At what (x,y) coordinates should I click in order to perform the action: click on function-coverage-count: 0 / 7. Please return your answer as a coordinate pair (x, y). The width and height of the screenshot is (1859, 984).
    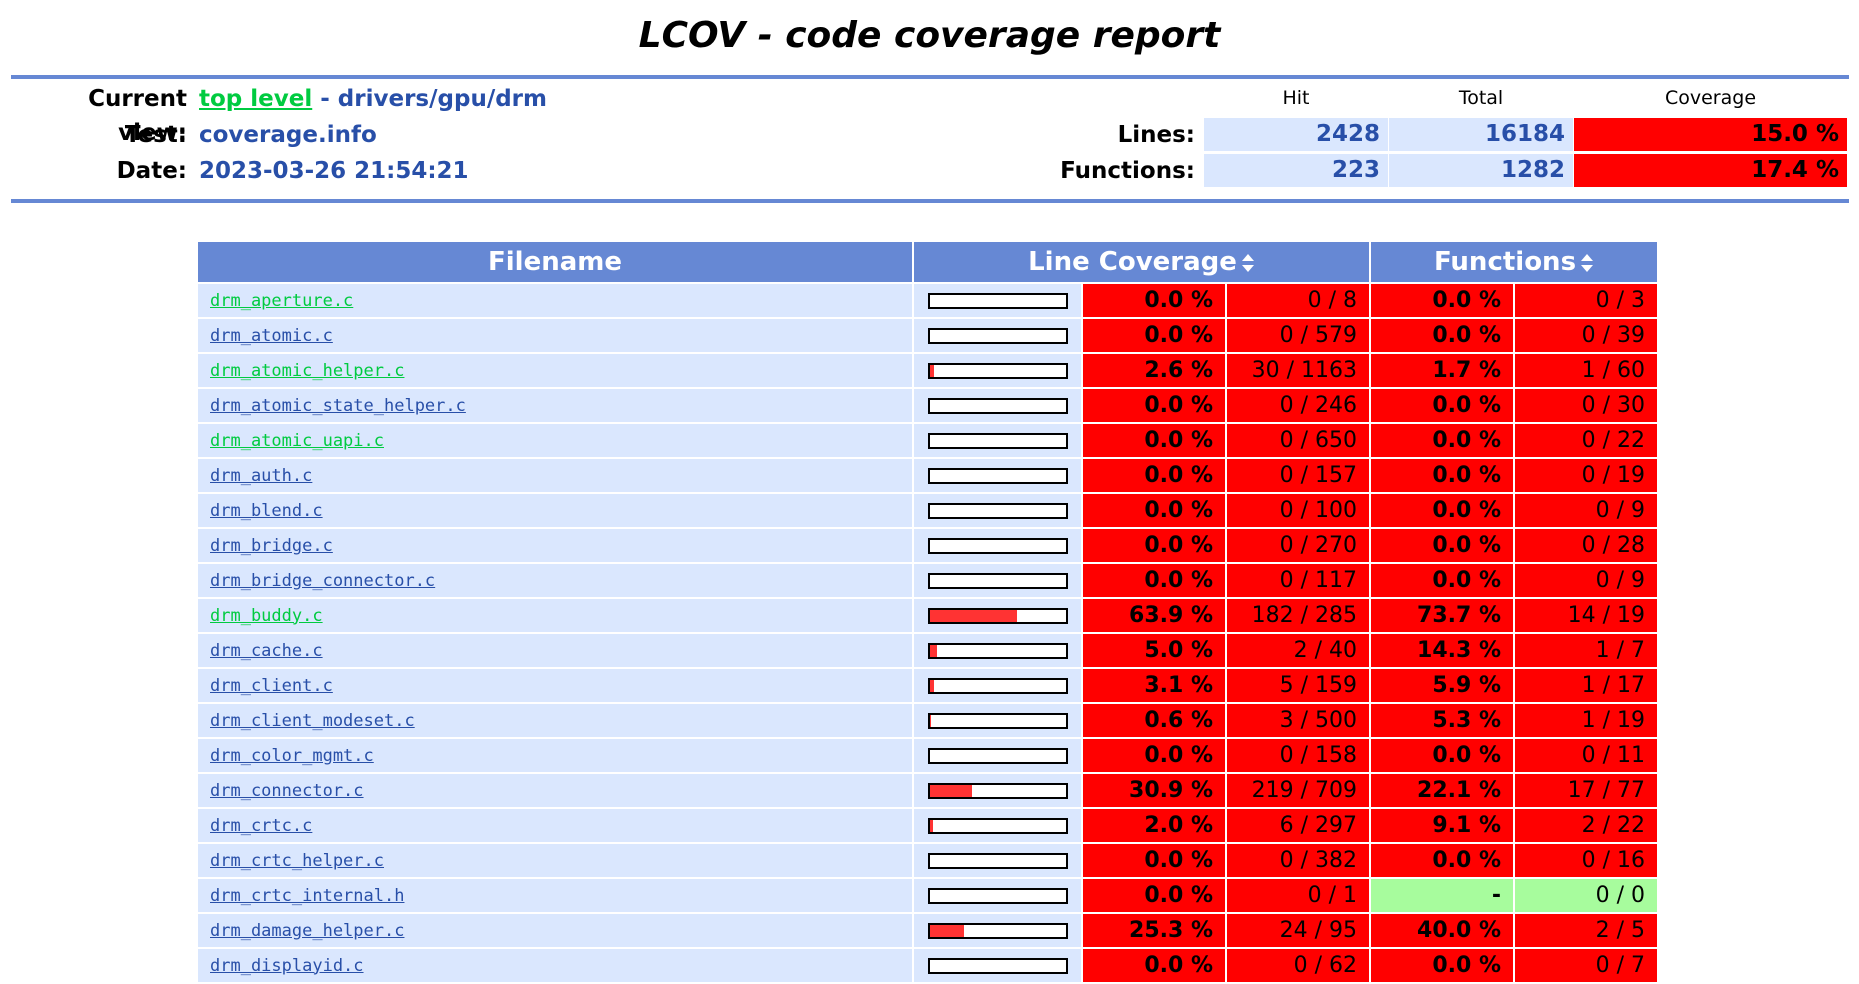
    Looking at the image, I should click on (1586, 965).